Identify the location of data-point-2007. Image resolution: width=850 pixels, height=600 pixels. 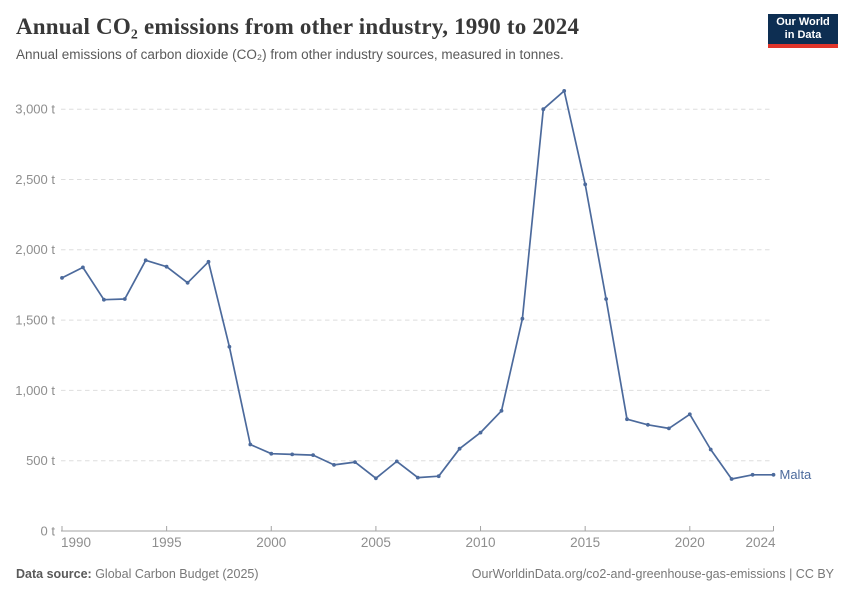
(417, 477).